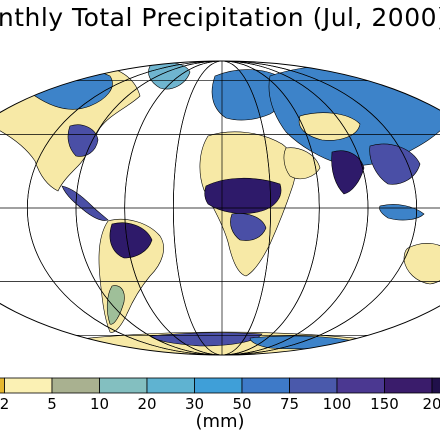 Image resolution: width=440 pixels, height=440 pixels. I want to click on legend-swatches, so click(220, 385).